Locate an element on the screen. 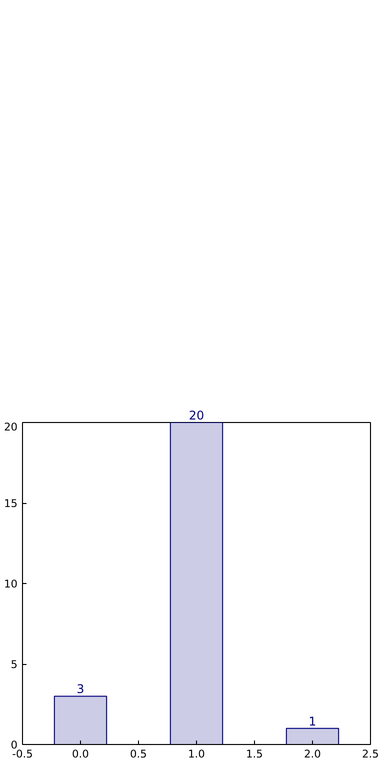 The height and width of the screenshot is (780, 390). y-tick-label: 15 is located at coordinates (11, 503).